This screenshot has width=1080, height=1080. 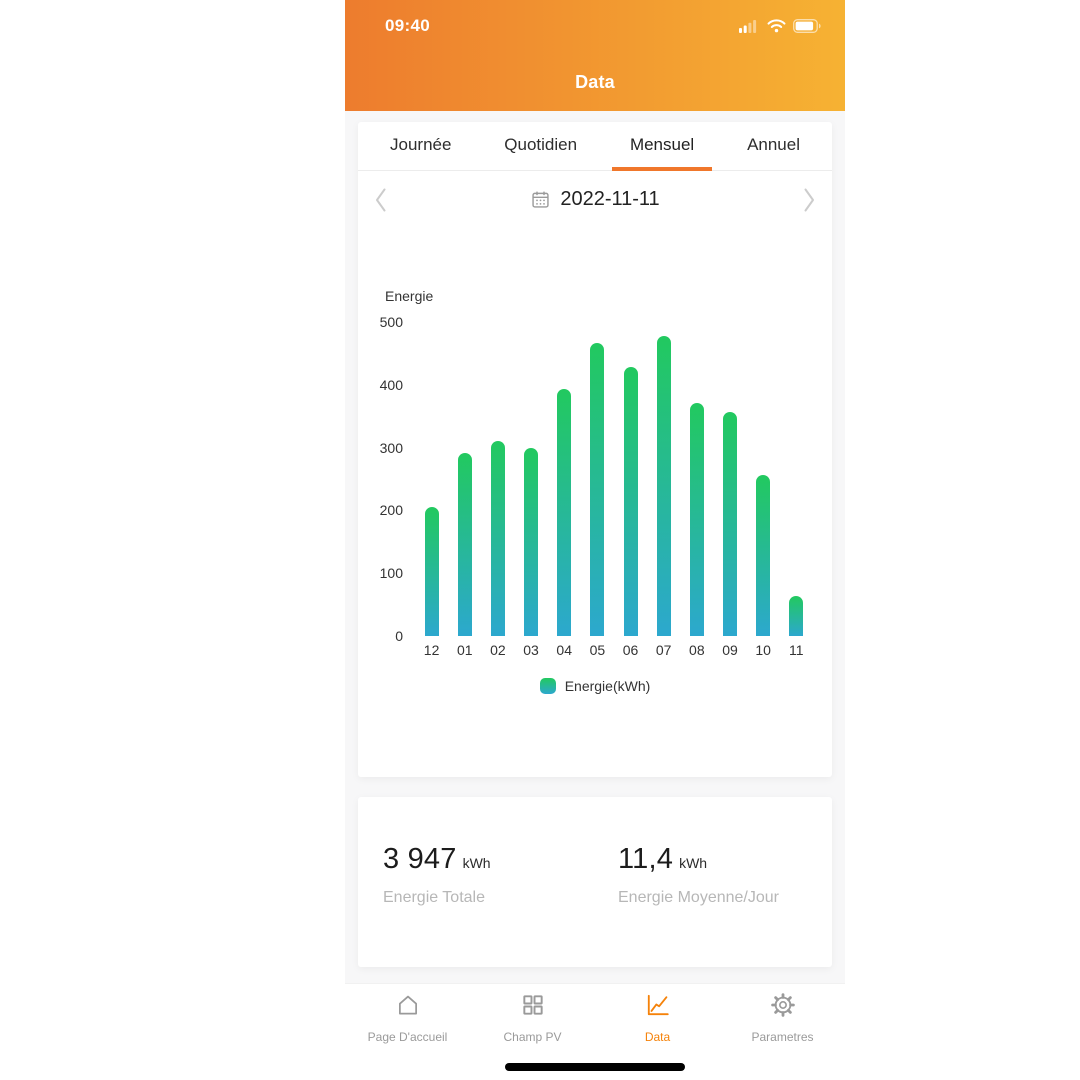 What do you see at coordinates (476, 863) in the screenshot?
I see `total-energy-unit: kWh` at bounding box center [476, 863].